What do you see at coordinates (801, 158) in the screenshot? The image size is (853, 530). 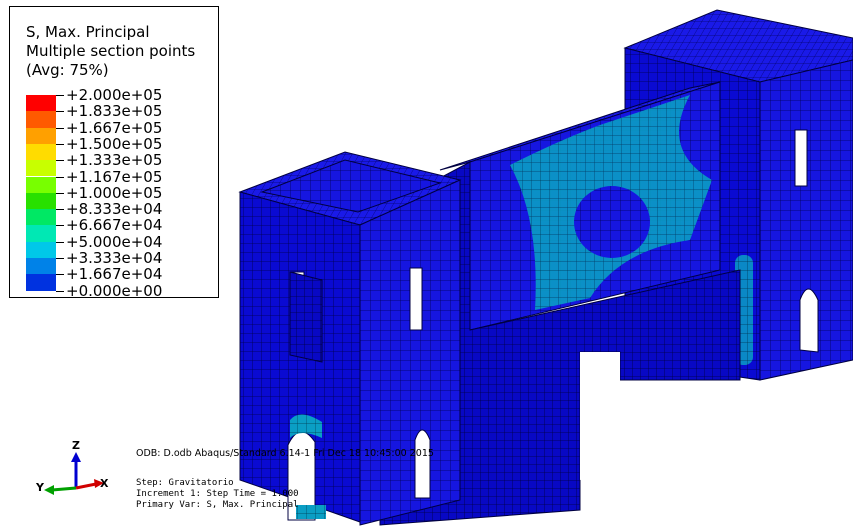 I see `right-tower-window-upper` at bounding box center [801, 158].